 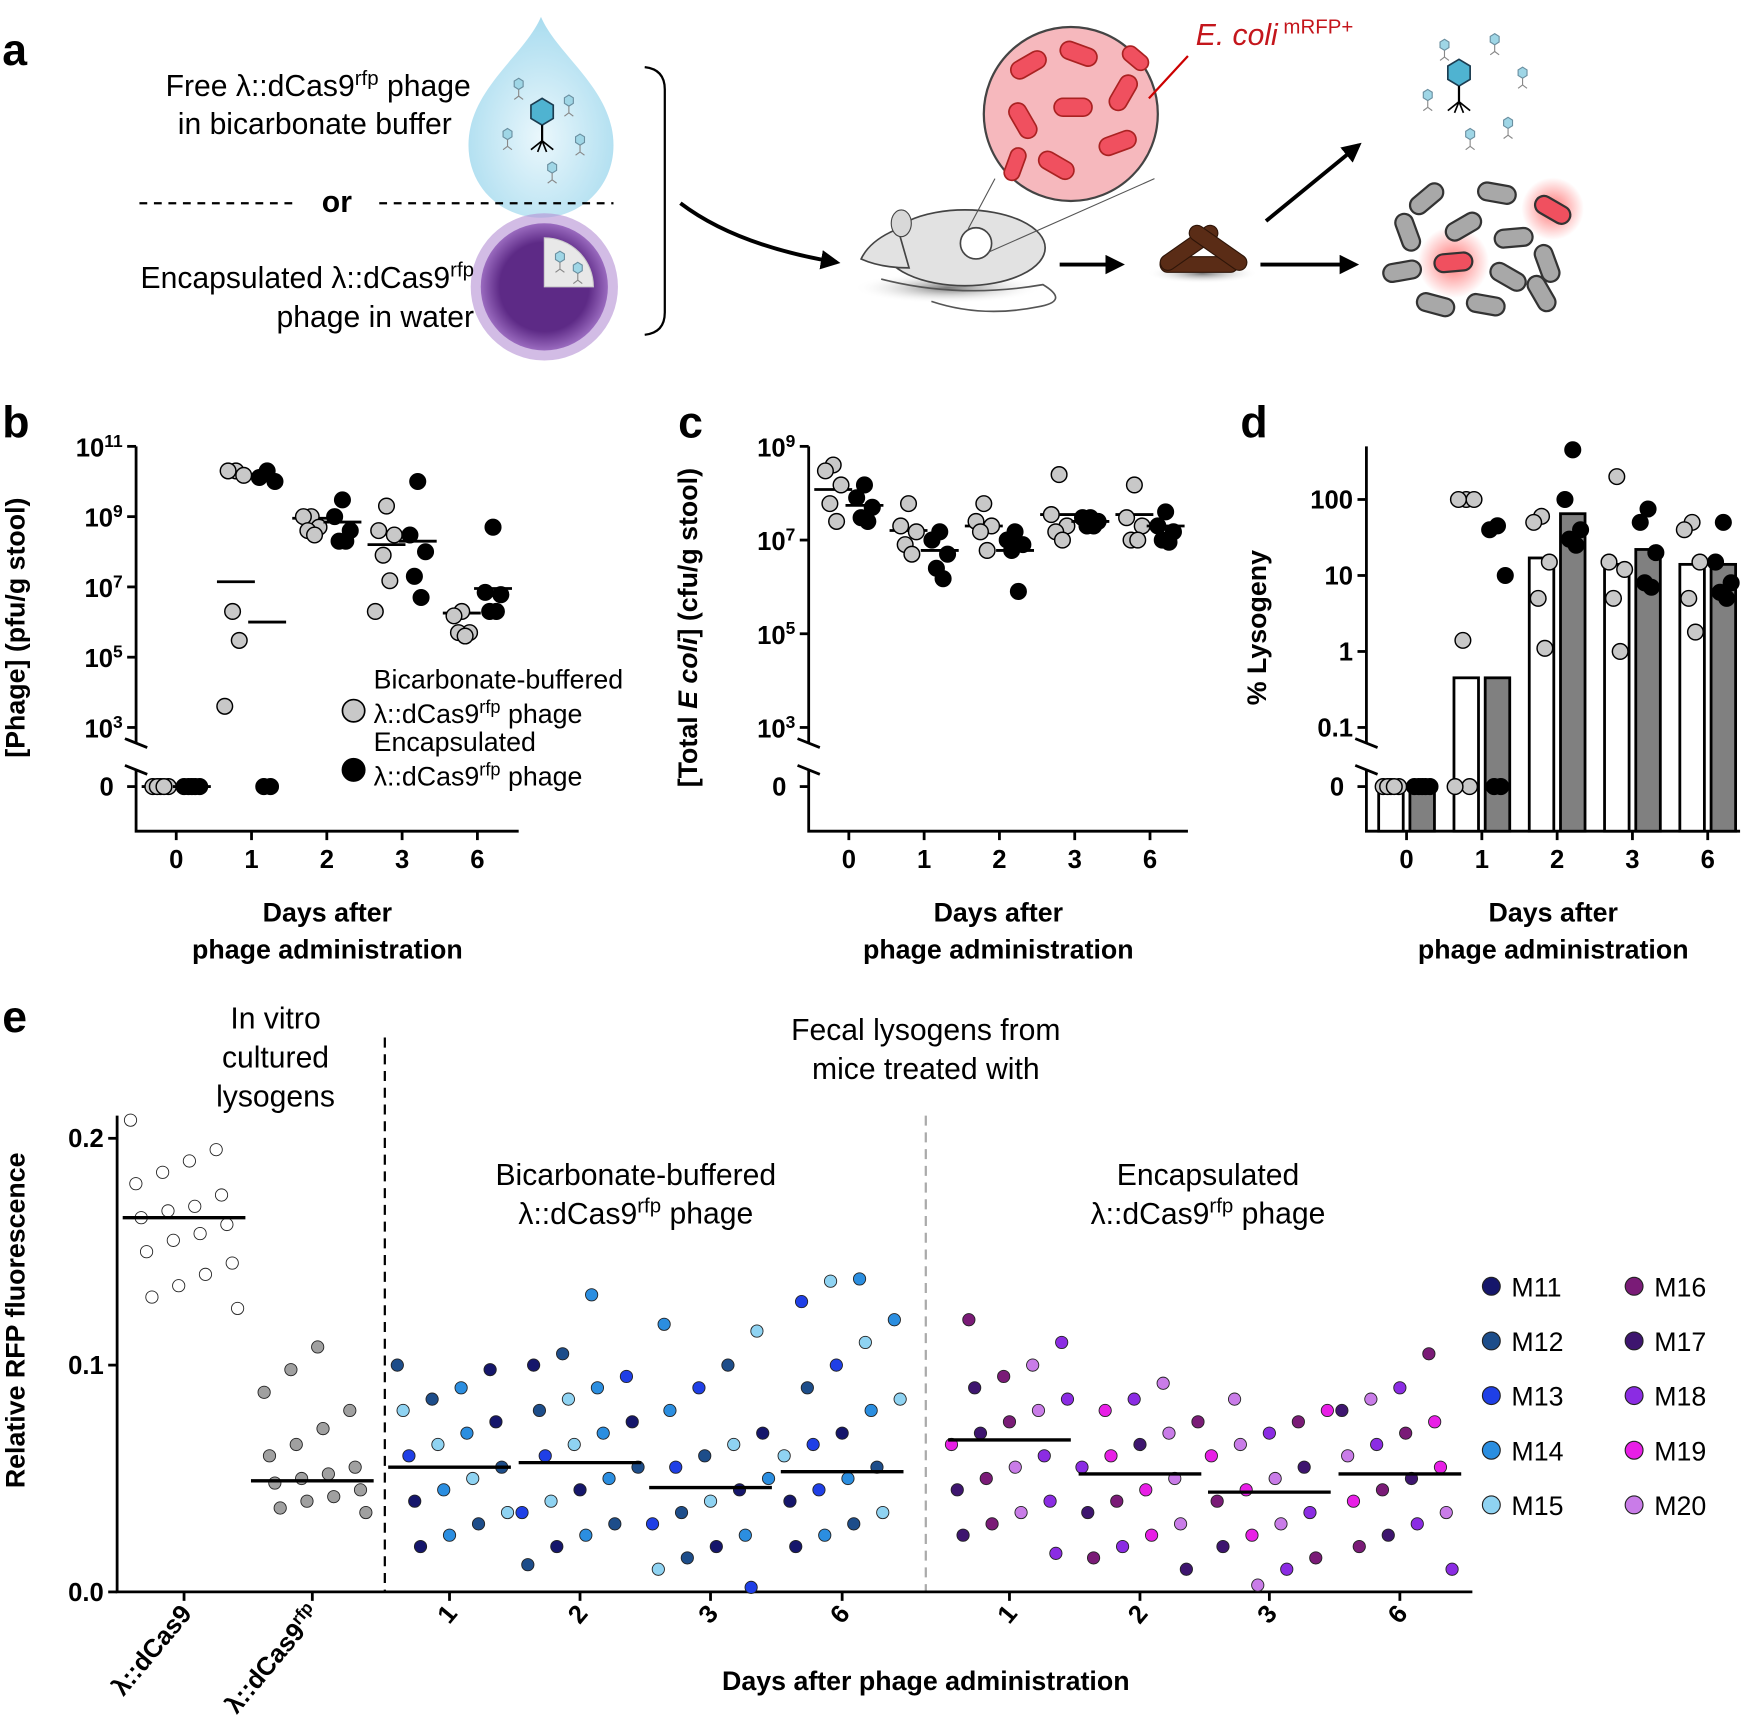 I want to click on panel-label: e, so click(x=14, y=1017).